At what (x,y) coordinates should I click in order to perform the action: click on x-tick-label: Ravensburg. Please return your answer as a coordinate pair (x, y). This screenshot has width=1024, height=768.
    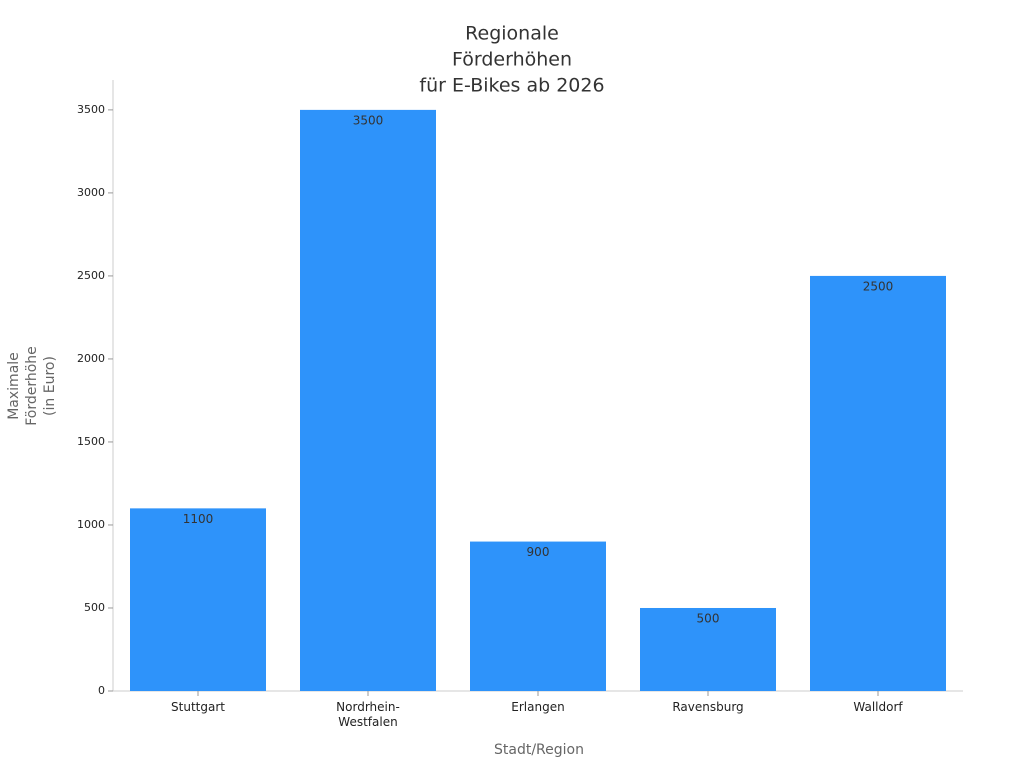
    Looking at the image, I should click on (708, 707).